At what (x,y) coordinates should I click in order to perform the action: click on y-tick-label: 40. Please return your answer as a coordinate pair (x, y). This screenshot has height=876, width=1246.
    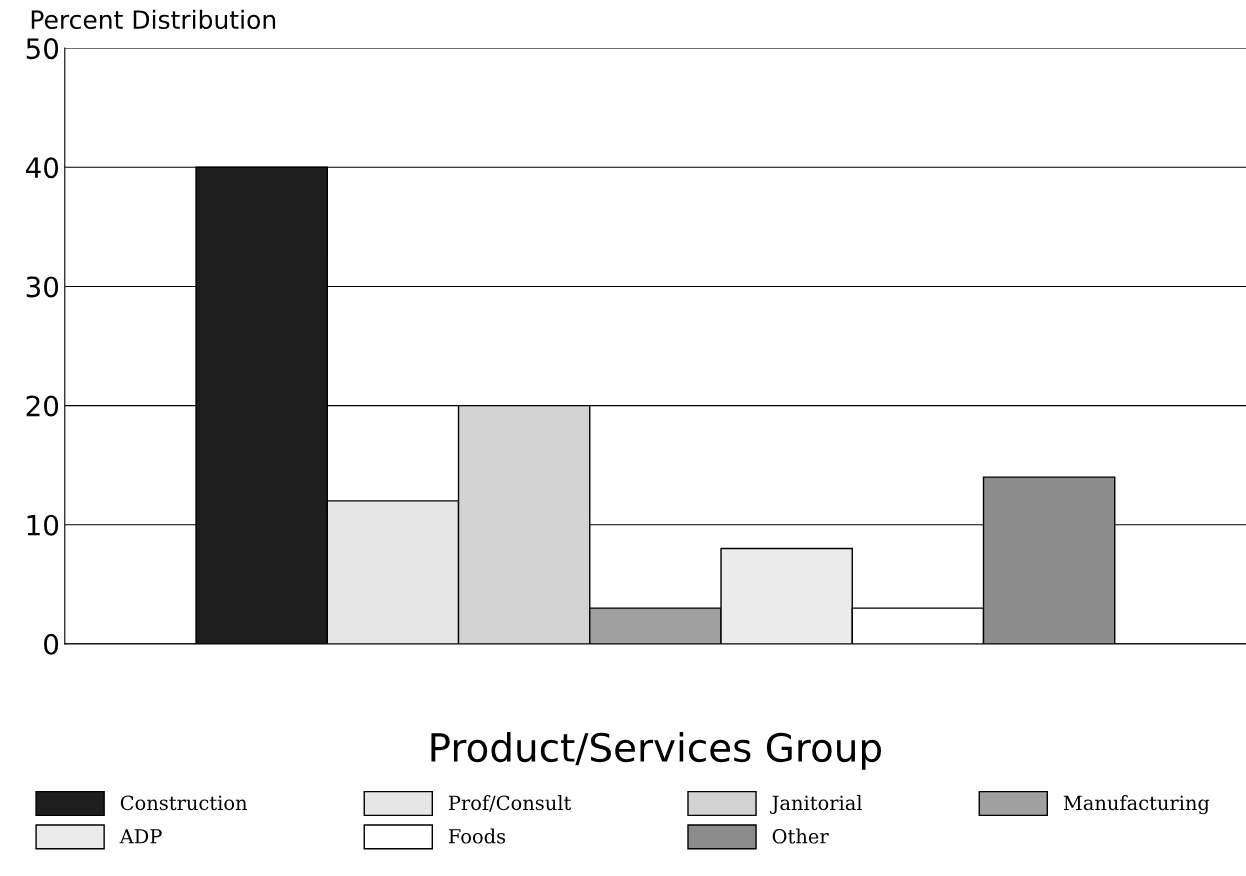
    Looking at the image, I should click on (42, 168).